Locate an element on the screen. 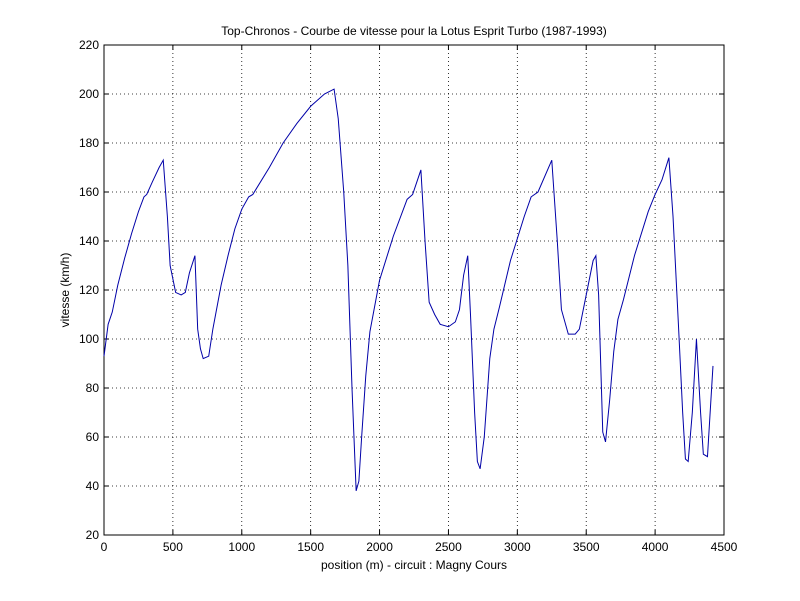 This screenshot has height=601, width=800. x-tick-label: 0 is located at coordinates (104, 547).